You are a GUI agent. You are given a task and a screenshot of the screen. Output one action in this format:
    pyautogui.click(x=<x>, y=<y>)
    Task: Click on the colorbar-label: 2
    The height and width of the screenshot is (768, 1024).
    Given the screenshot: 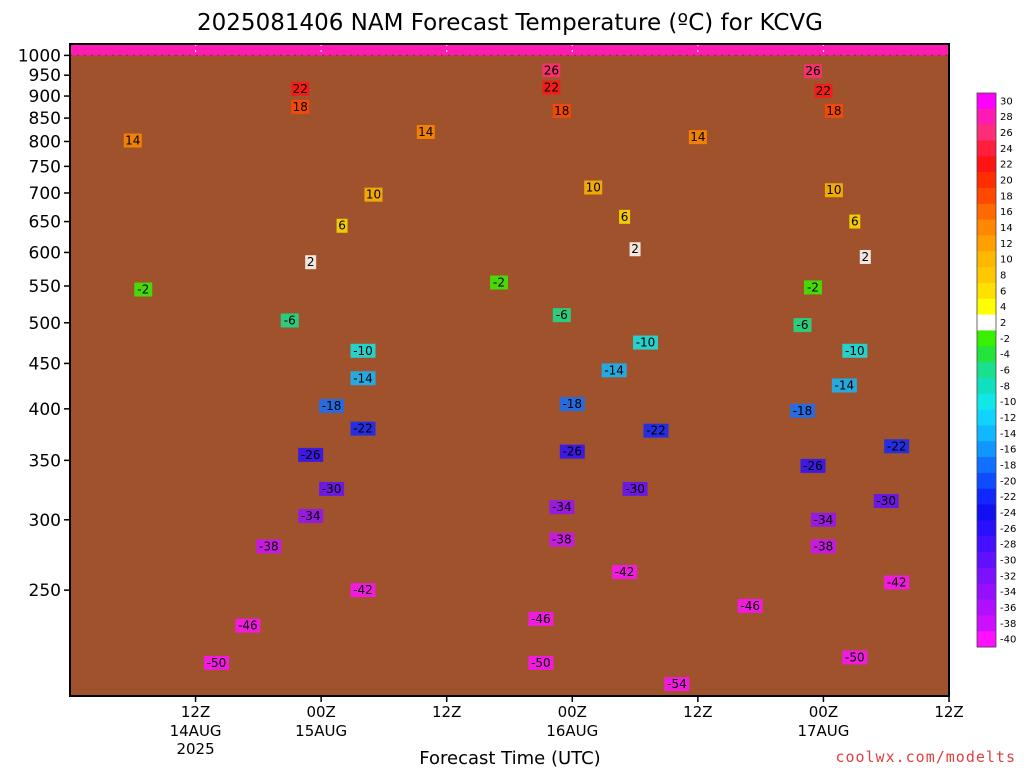 What is the action you would take?
    pyautogui.click(x=1003, y=323)
    